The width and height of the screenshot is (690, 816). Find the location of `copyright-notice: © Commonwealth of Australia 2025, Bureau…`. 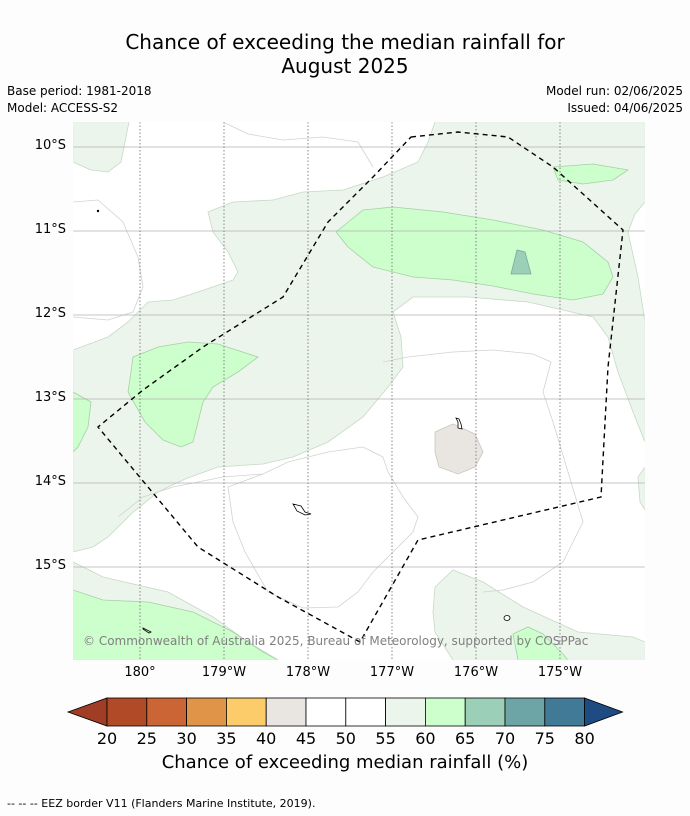

copyright-notice: © Commonwealth of Australia 2025, Bureau… is located at coordinates (335, 641).